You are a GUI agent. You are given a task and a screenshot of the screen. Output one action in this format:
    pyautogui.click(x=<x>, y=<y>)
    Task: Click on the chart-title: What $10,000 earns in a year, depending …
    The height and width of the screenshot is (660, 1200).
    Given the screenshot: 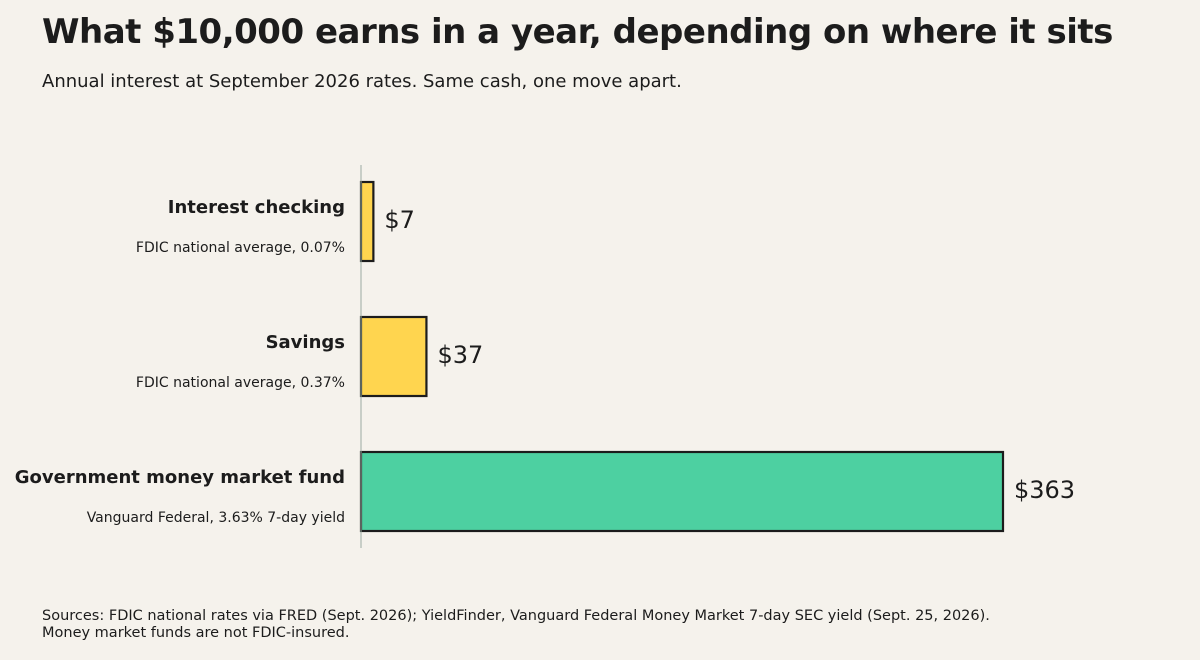 What is the action you would take?
    pyautogui.click(x=577, y=32)
    